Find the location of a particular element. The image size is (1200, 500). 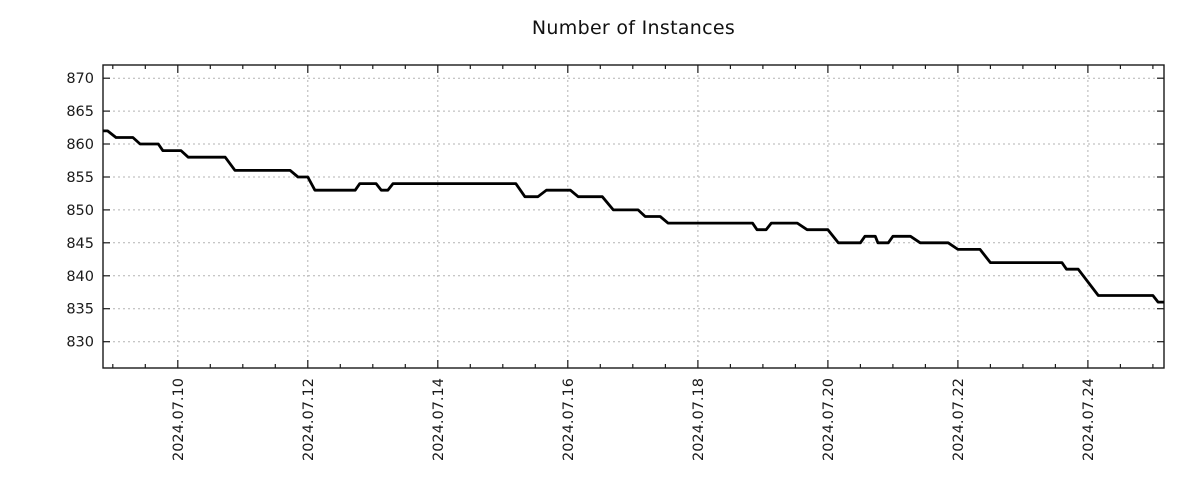

svg-text: 865 is located at coordinates (80, 112).